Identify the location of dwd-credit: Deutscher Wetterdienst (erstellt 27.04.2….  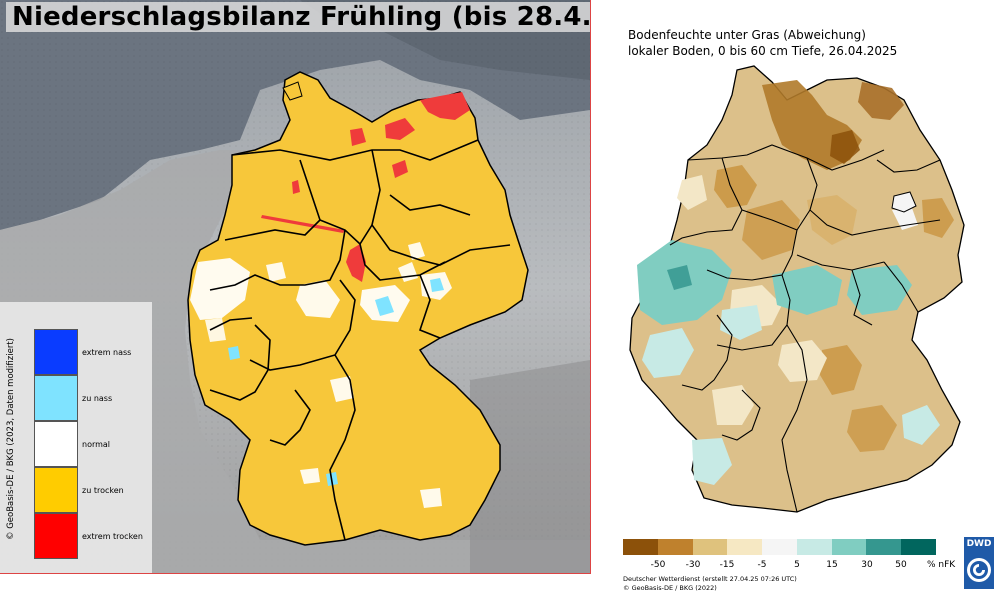
(710, 579).